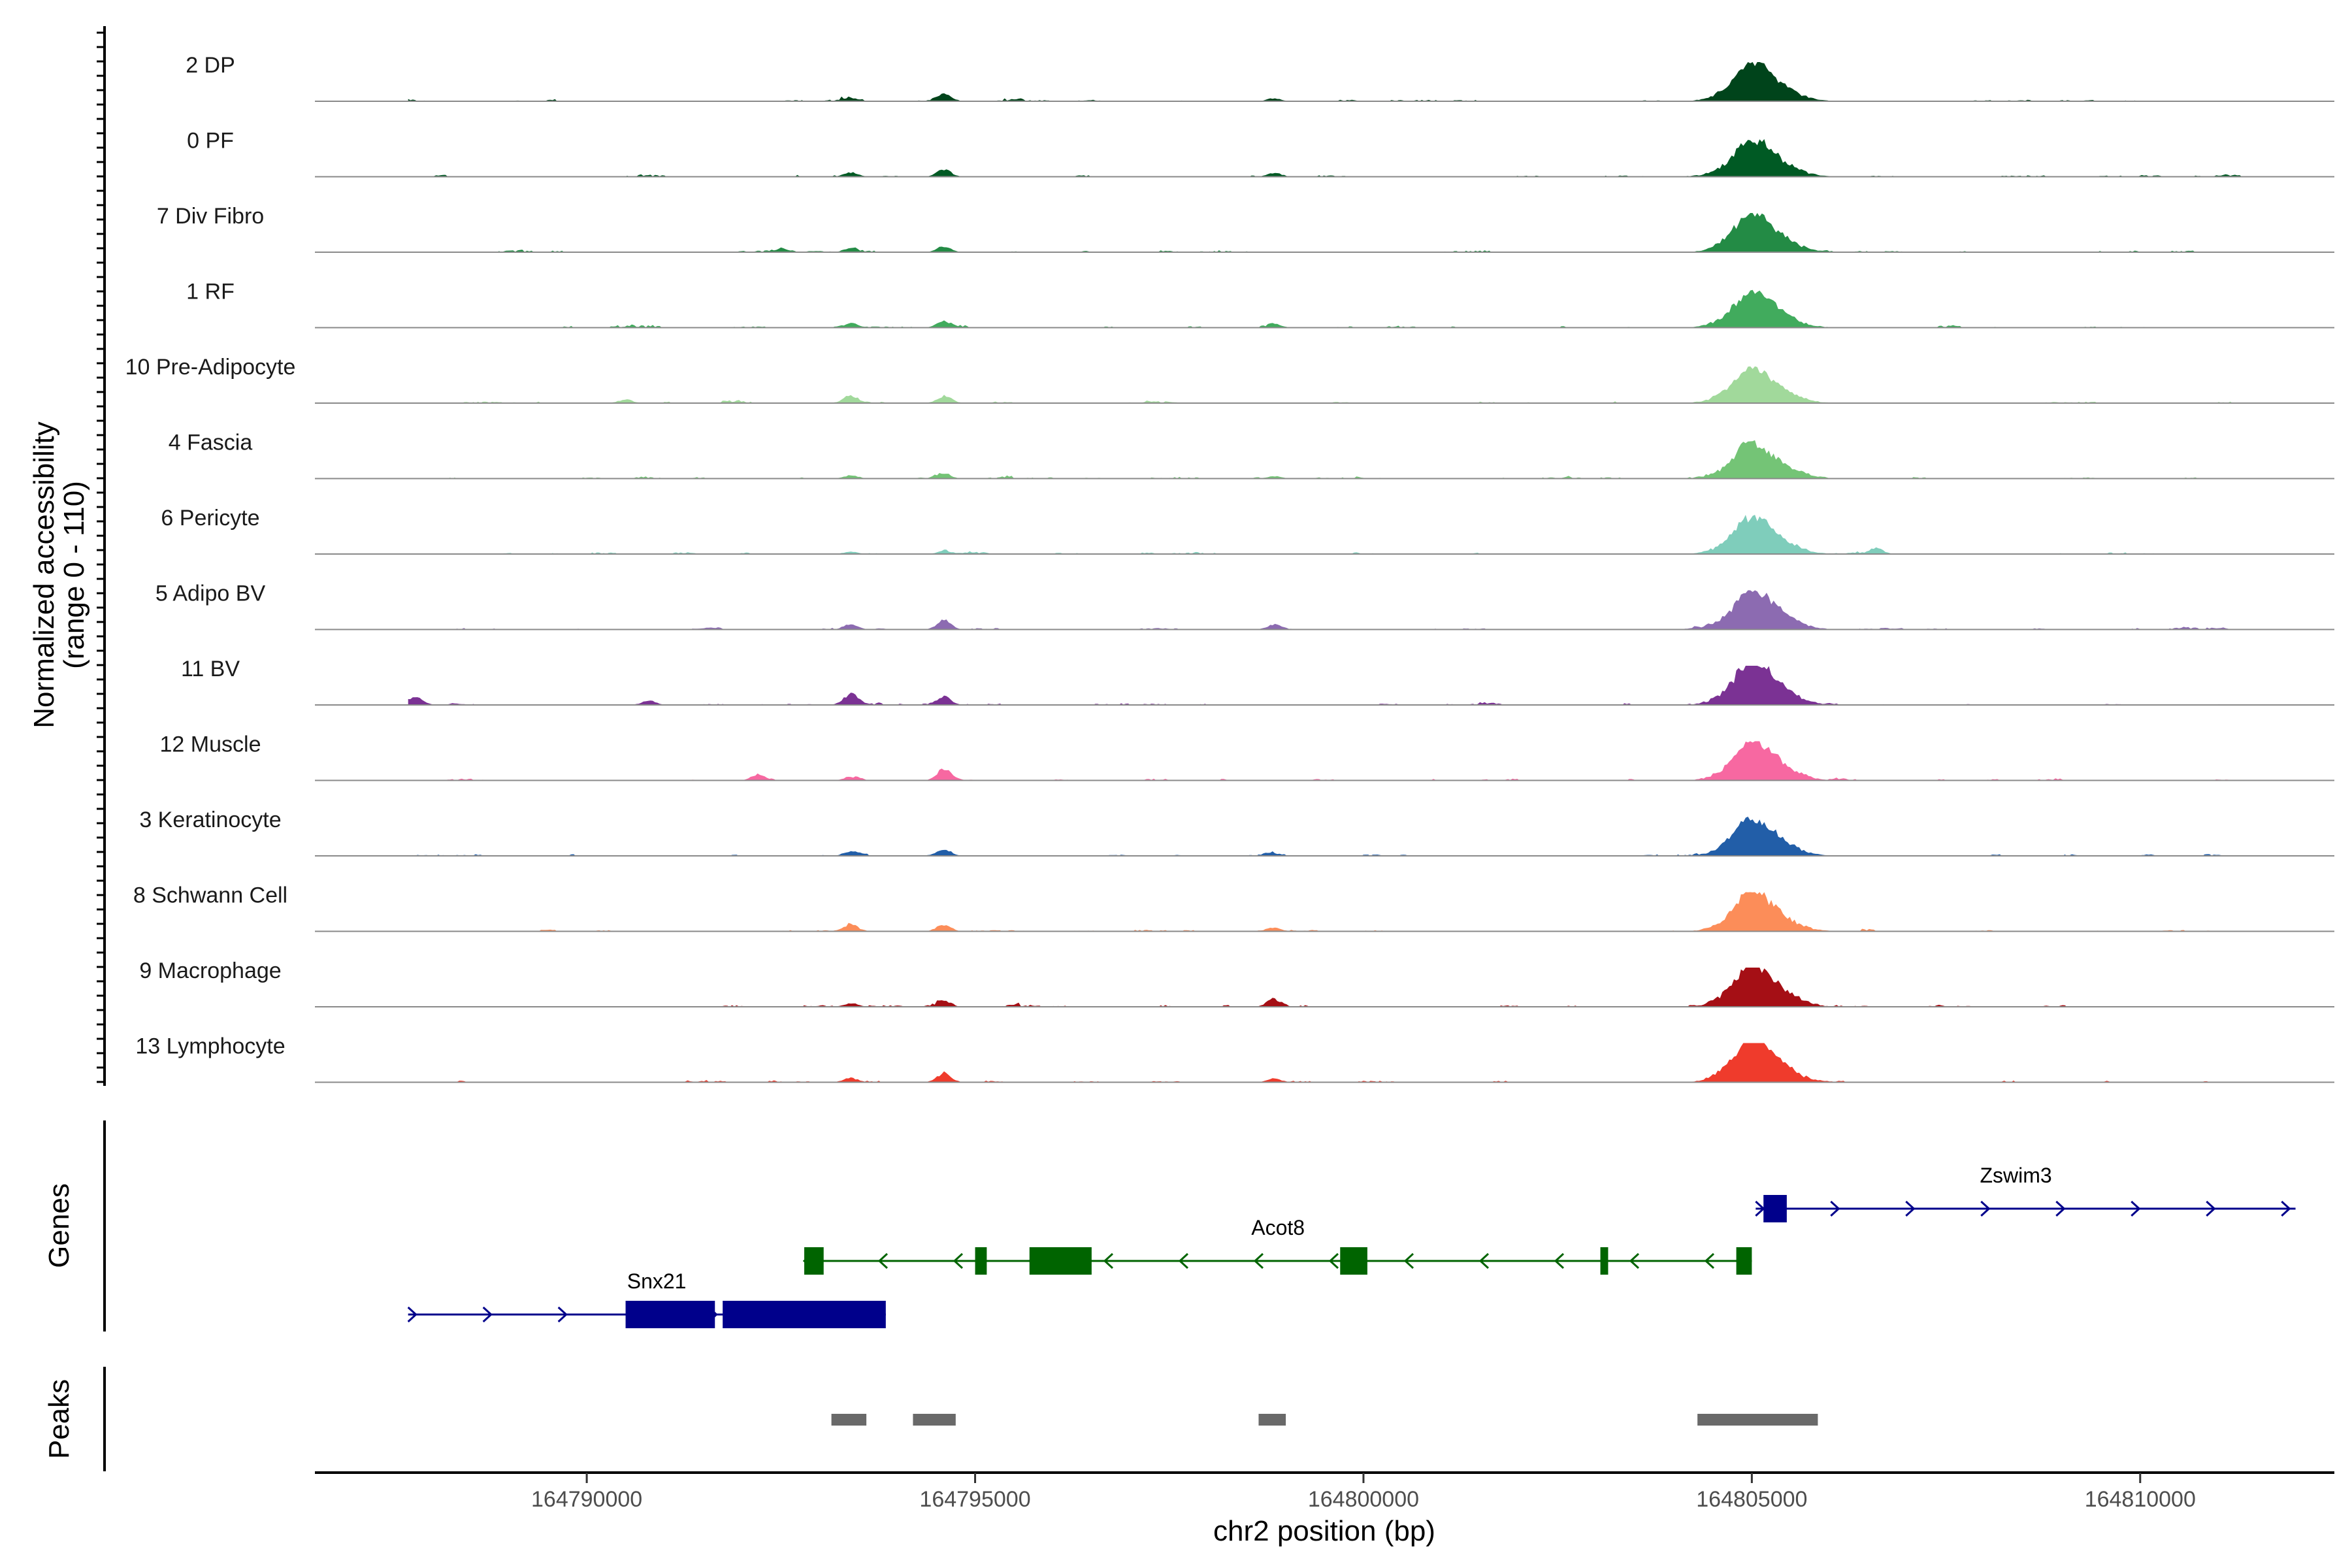 This screenshot has width=2352, height=1568. Describe the element at coordinates (210, 593) in the screenshot. I see `track-label: 5 Adipo BV` at that location.